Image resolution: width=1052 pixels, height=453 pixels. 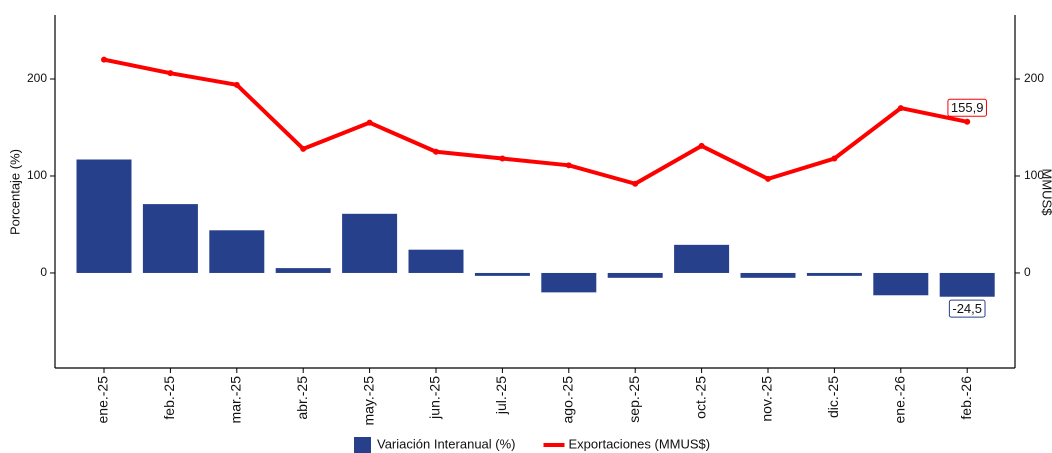 What do you see at coordinates (446, 443) in the screenshot?
I see `legend-label: Variación Interanual (%)` at bounding box center [446, 443].